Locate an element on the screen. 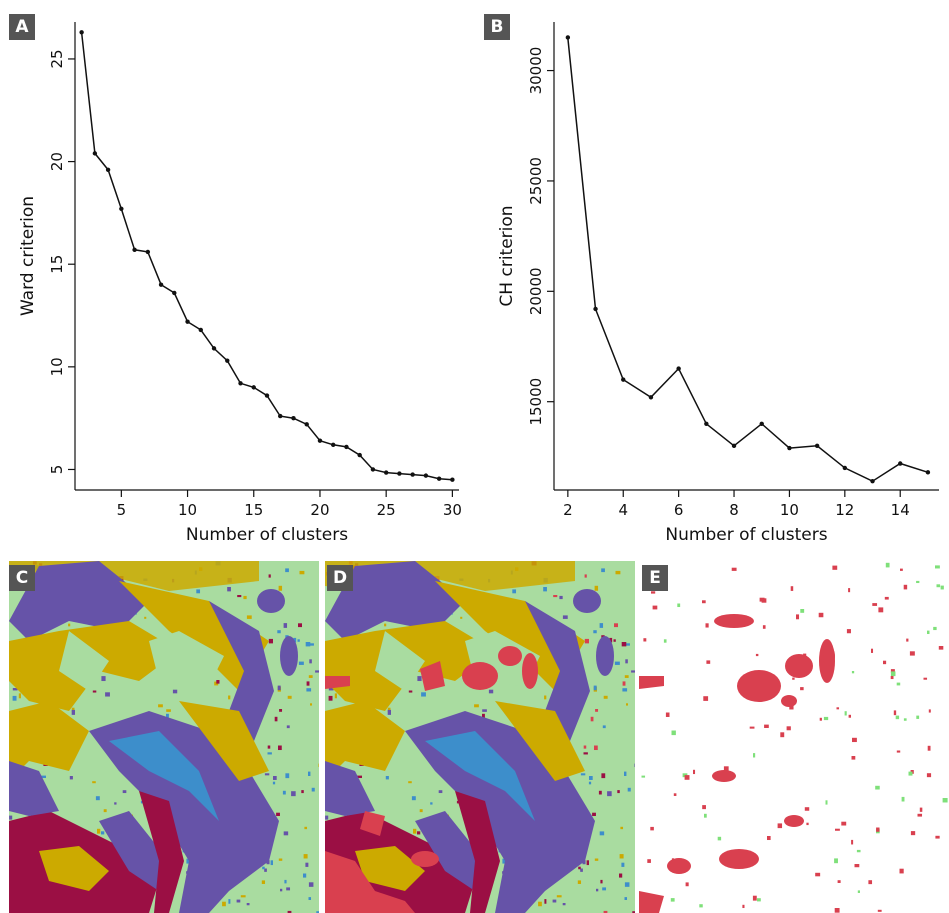 The width and height of the screenshot is (949, 913). x-tick-label: 14 is located at coordinates (900, 510).